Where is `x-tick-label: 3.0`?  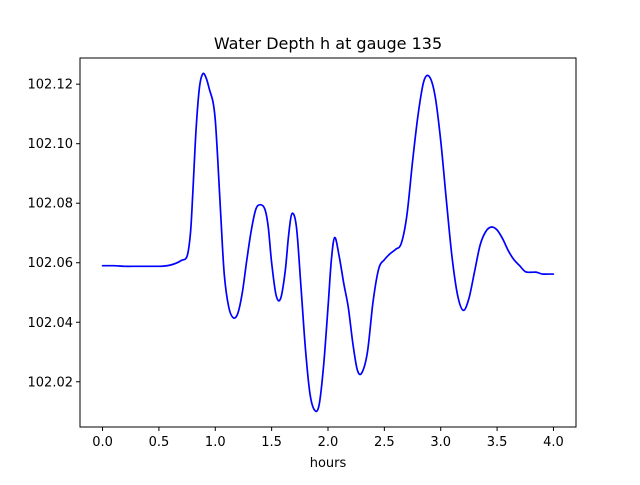
x-tick-label: 3.0 is located at coordinates (440, 442).